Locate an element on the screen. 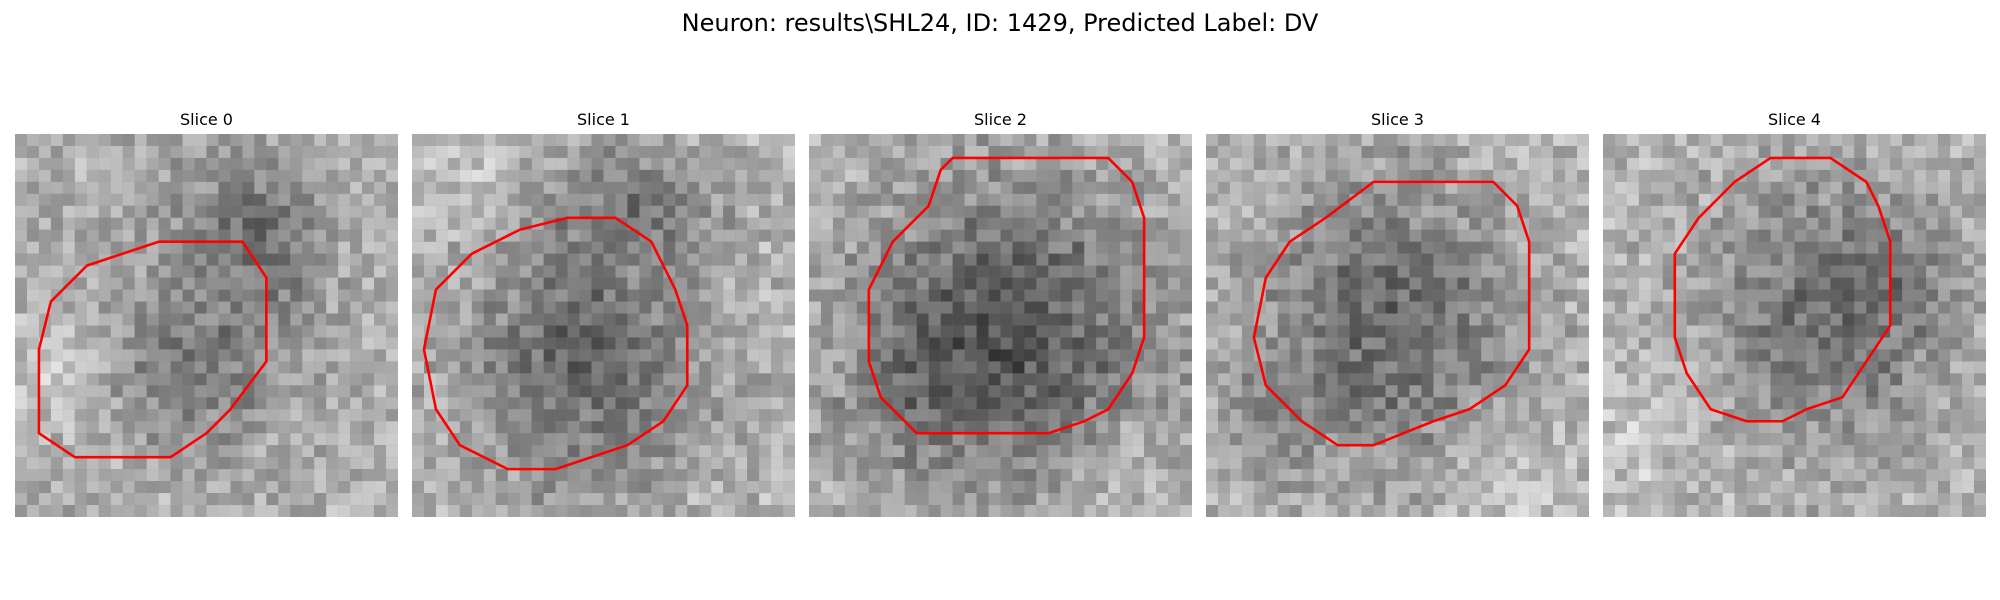 The width and height of the screenshot is (2000, 600). slice-title-2: Slice 2 is located at coordinates (1000, 119).